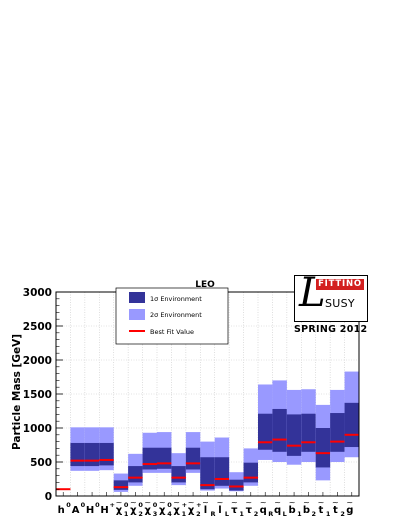  Describe the element at coordinates (176, 315) in the screenshot. I see `legend-label-sigma2: 2σ Environment` at that location.